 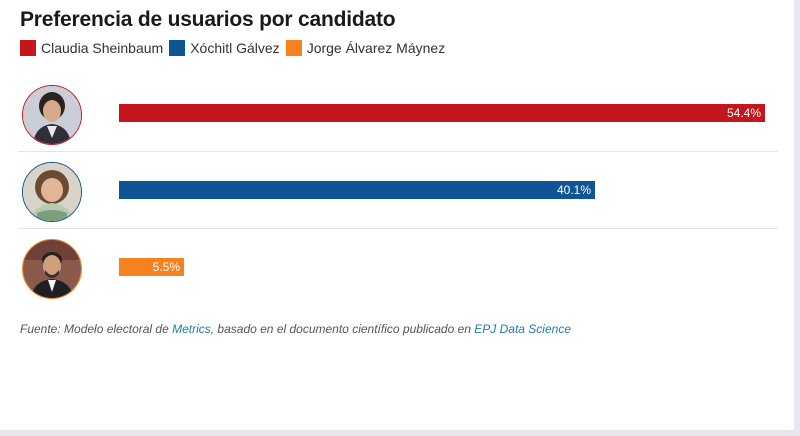 I want to click on avatar-sheinbaum, so click(x=52, y=115).